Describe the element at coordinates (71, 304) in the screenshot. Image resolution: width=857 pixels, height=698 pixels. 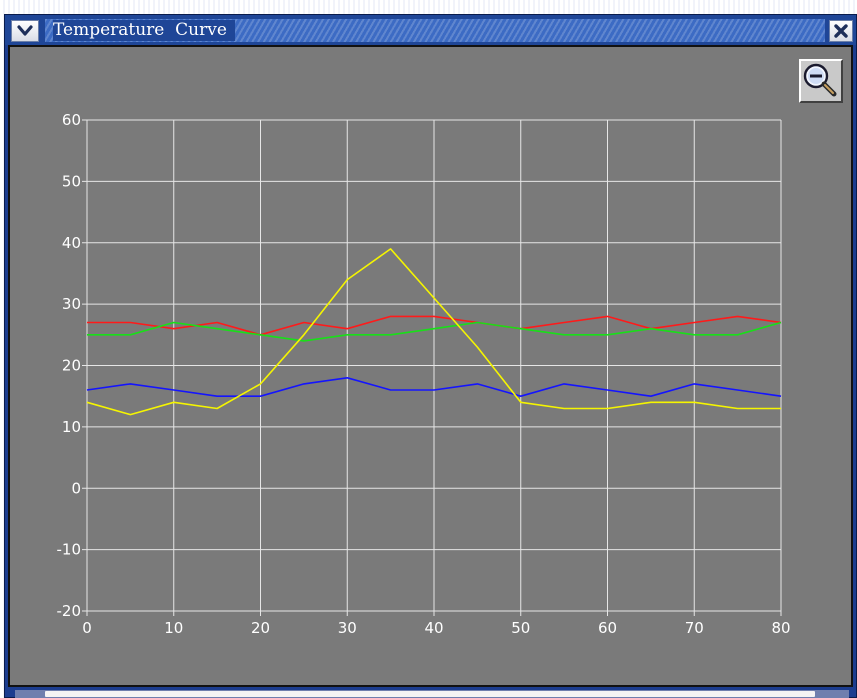
I see `y-tick-label: 30` at that location.